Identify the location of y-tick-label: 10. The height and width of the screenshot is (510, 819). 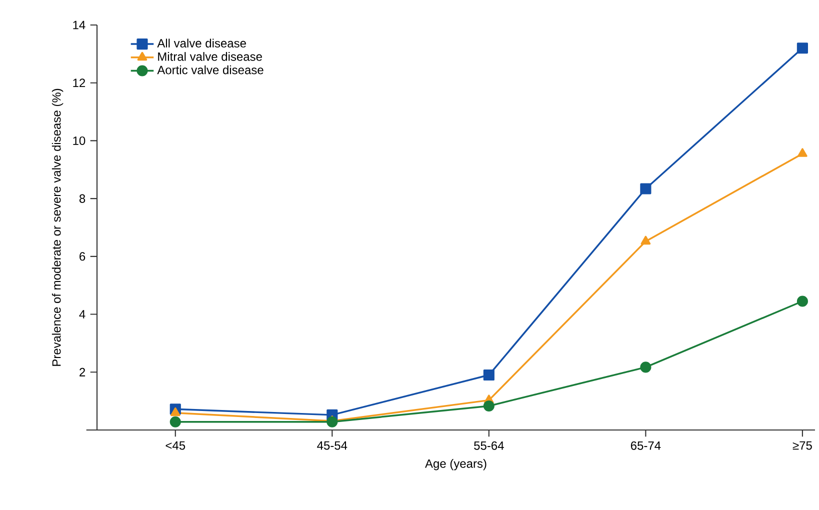
(79, 140).